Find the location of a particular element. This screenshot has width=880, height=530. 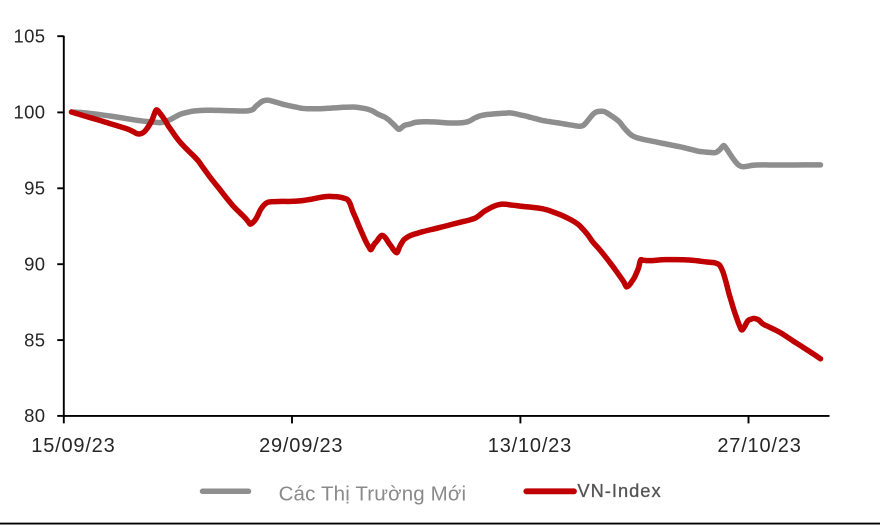

svg-text: 13/10/23 is located at coordinates (530, 446).